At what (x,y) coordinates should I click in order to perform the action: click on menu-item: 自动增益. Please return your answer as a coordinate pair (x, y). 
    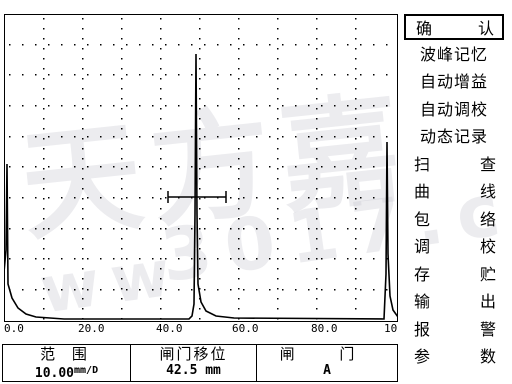
    Looking at the image, I should click on (454, 82).